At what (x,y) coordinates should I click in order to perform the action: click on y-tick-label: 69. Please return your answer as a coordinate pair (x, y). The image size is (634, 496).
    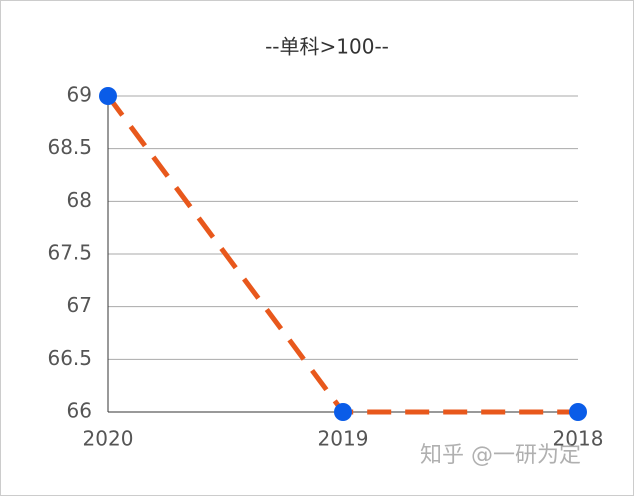
    Looking at the image, I should click on (79, 95).